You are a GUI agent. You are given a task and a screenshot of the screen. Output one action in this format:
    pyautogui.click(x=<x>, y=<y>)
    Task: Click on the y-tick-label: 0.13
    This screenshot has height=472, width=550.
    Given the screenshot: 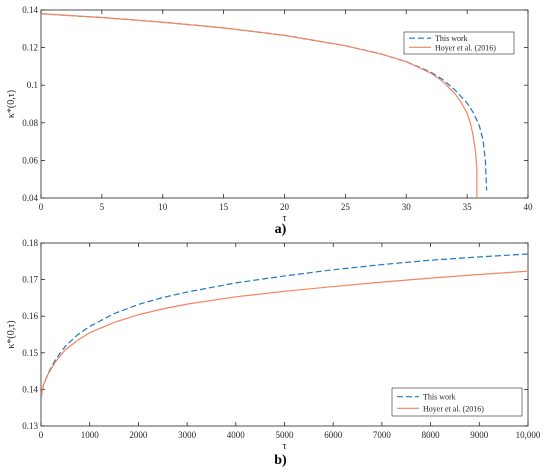 What is the action you would take?
    pyautogui.click(x=30, y=426)
    